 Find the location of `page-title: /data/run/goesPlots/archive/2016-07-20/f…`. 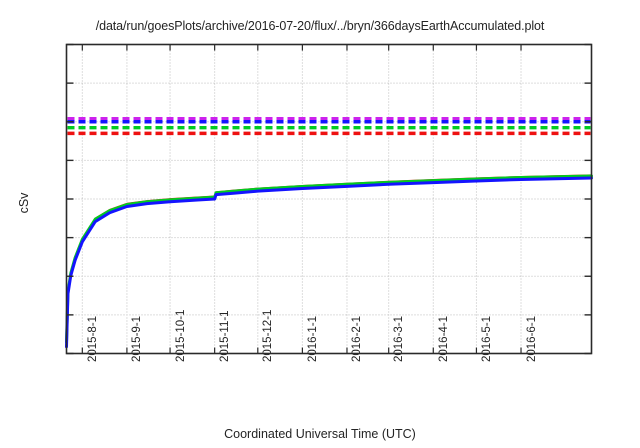

page-title: /data/run/goesPlots/archive/2016-07-20/f… is located at coordinates (320, 26).